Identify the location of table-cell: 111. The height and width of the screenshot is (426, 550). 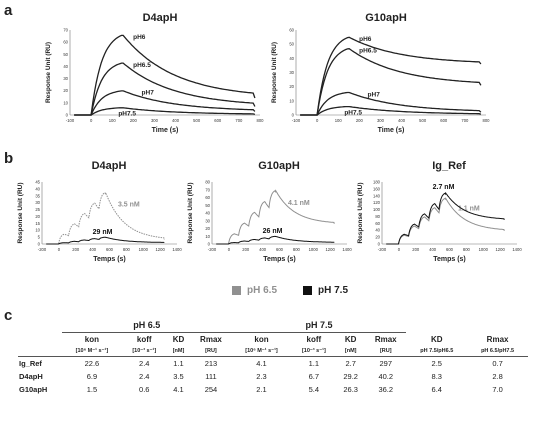
(211, 376).